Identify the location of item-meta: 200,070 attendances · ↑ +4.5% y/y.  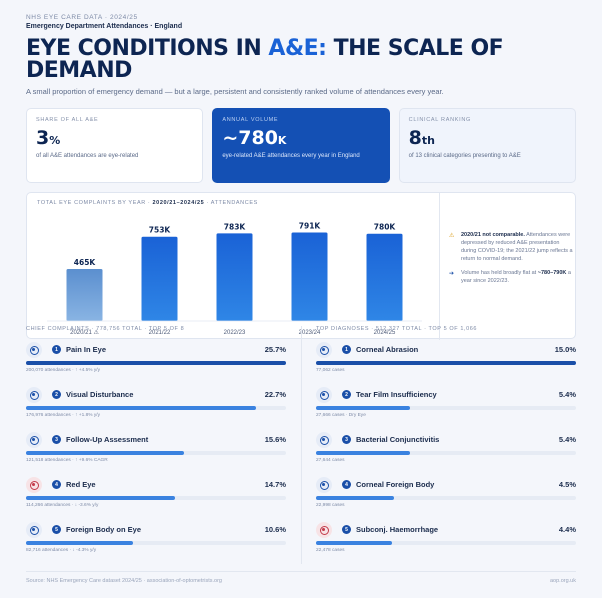
(63, 370).